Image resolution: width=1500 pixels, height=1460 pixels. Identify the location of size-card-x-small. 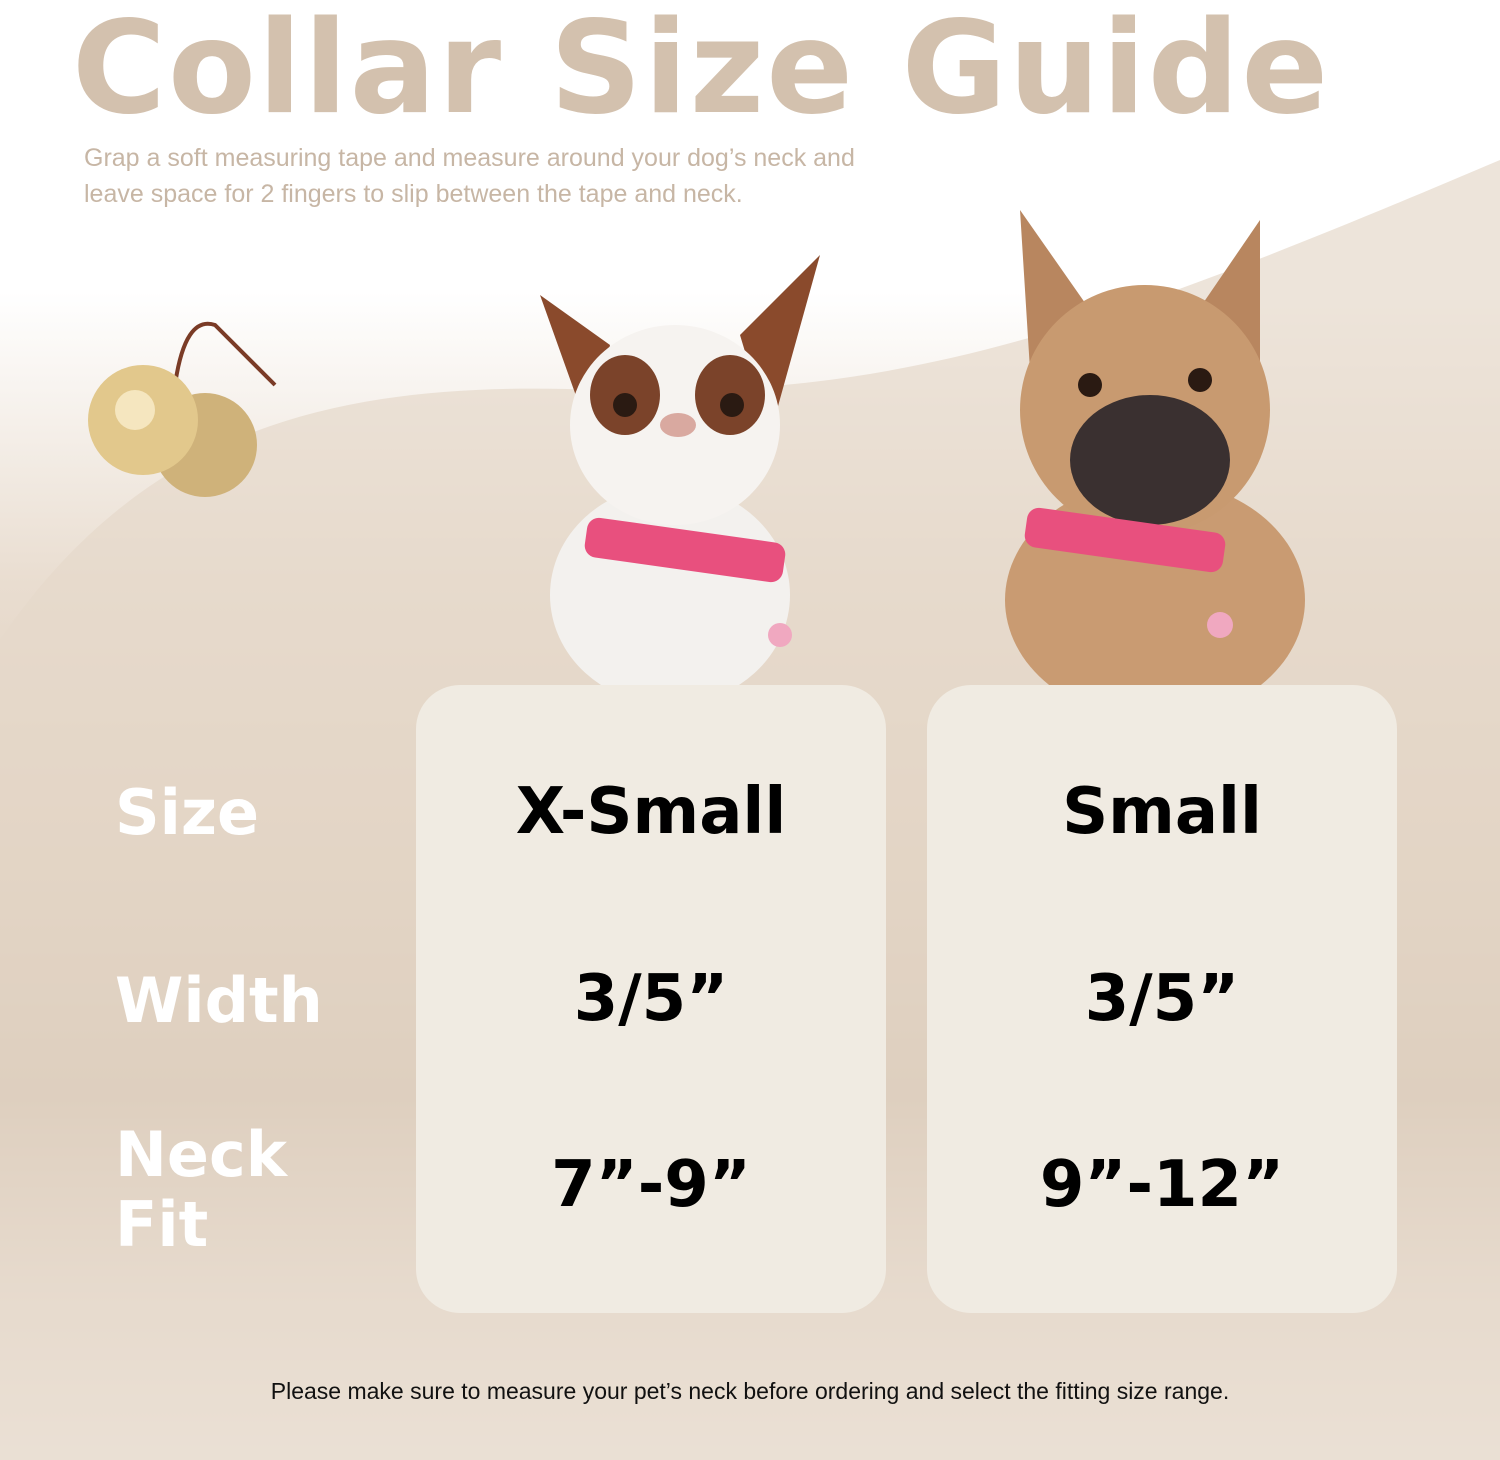
(651, 999).